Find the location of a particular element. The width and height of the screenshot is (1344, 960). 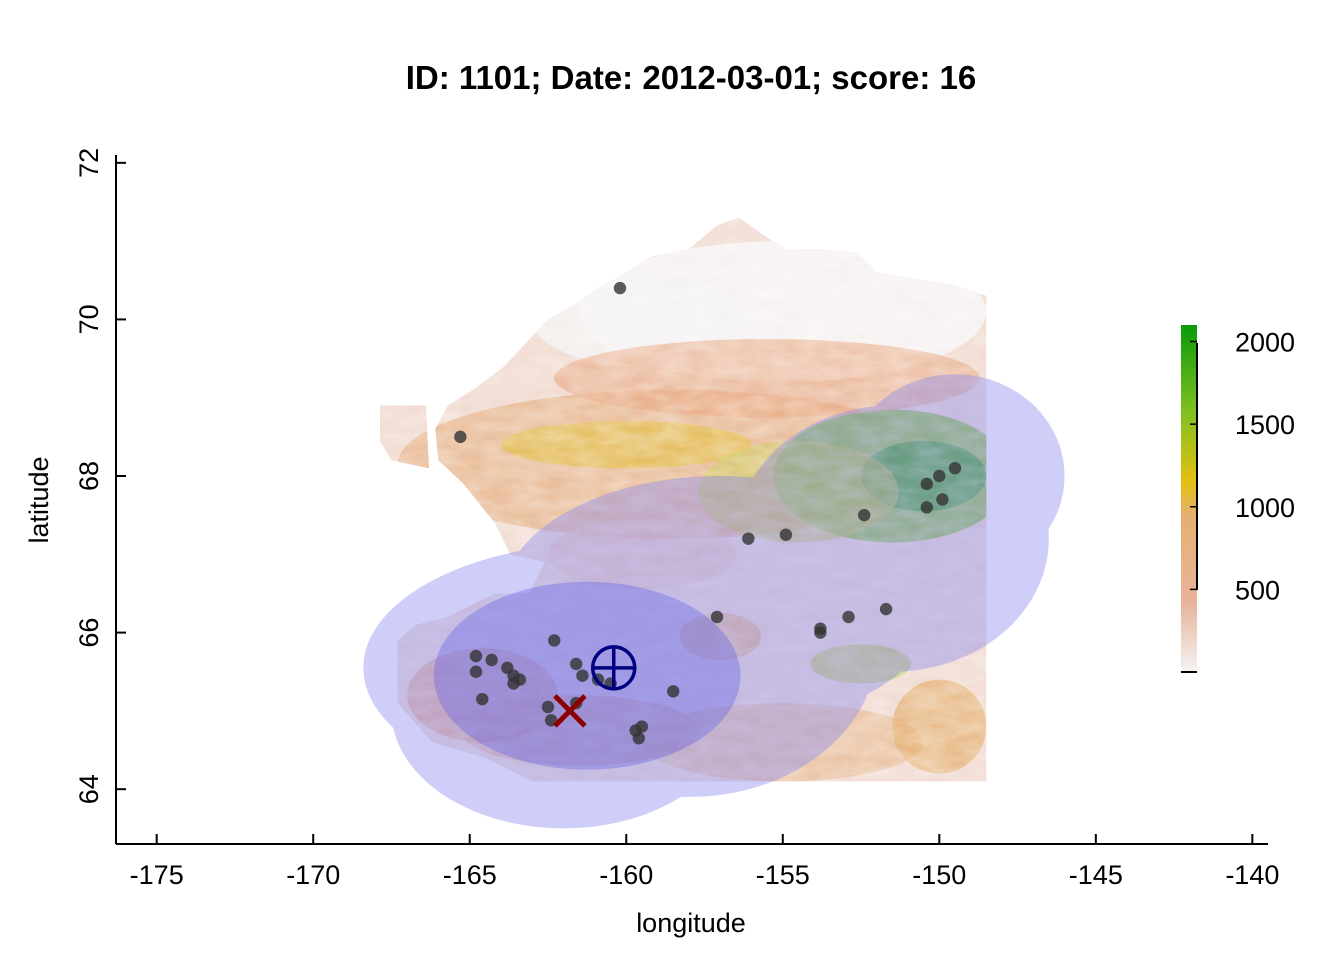

colorbar-tick-label: 500 is located at coordinates (1257, 590).